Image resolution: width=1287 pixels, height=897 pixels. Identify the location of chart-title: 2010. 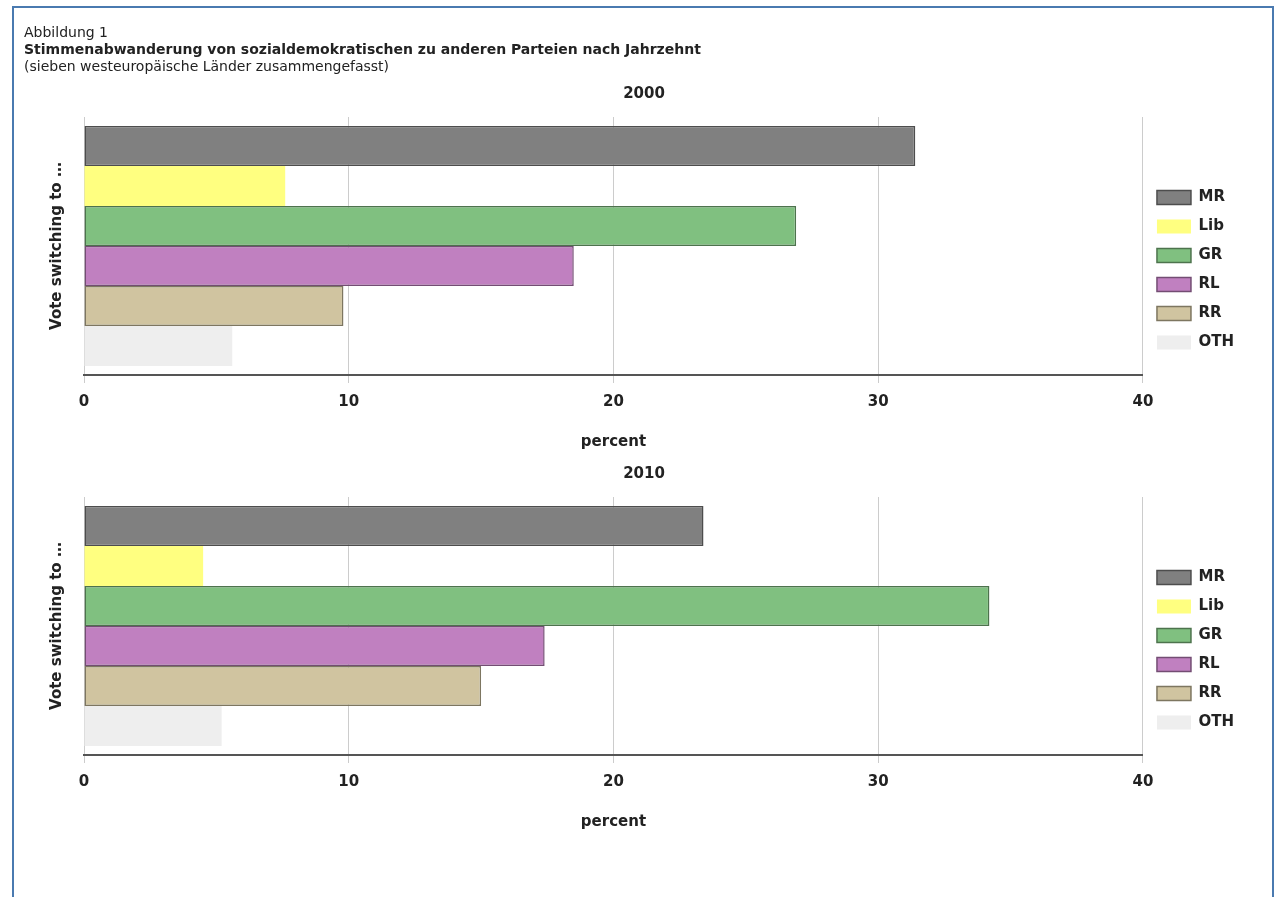
(644, 472).